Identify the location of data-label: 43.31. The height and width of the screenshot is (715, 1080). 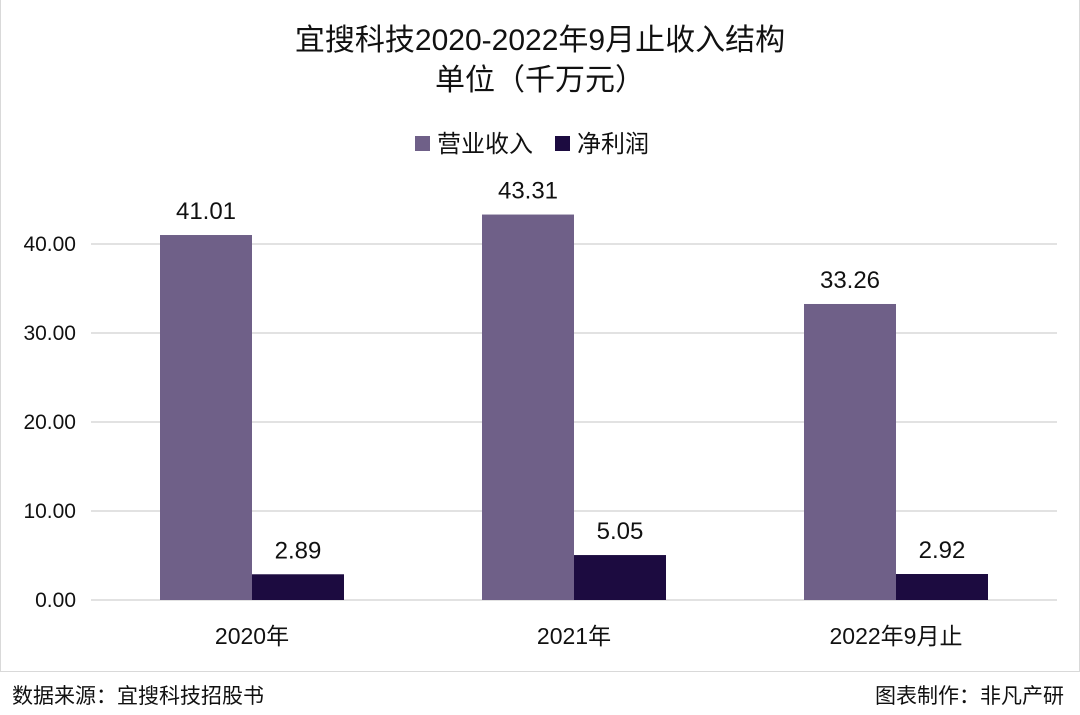
(528, 191).